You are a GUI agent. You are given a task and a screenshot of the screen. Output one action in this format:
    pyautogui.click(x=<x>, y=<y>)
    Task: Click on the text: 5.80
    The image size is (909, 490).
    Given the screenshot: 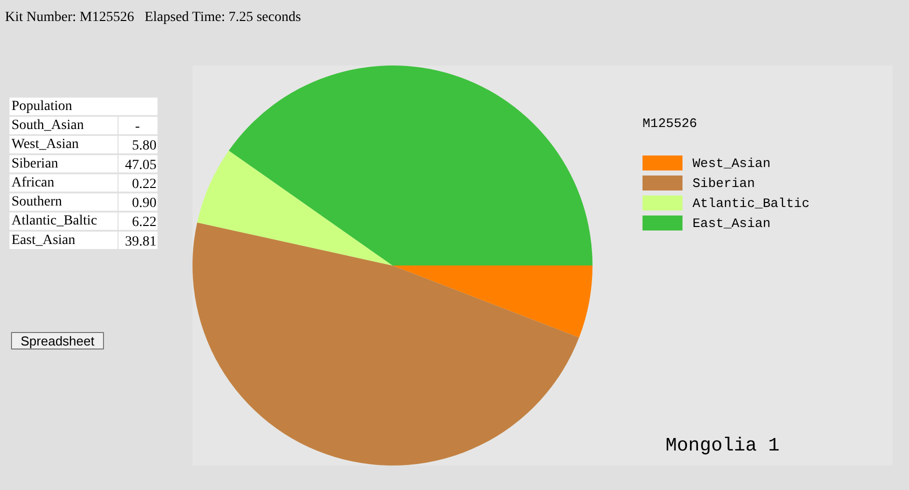 What is the action you would take?
    pyautogui.click(x=144, y=146)
    